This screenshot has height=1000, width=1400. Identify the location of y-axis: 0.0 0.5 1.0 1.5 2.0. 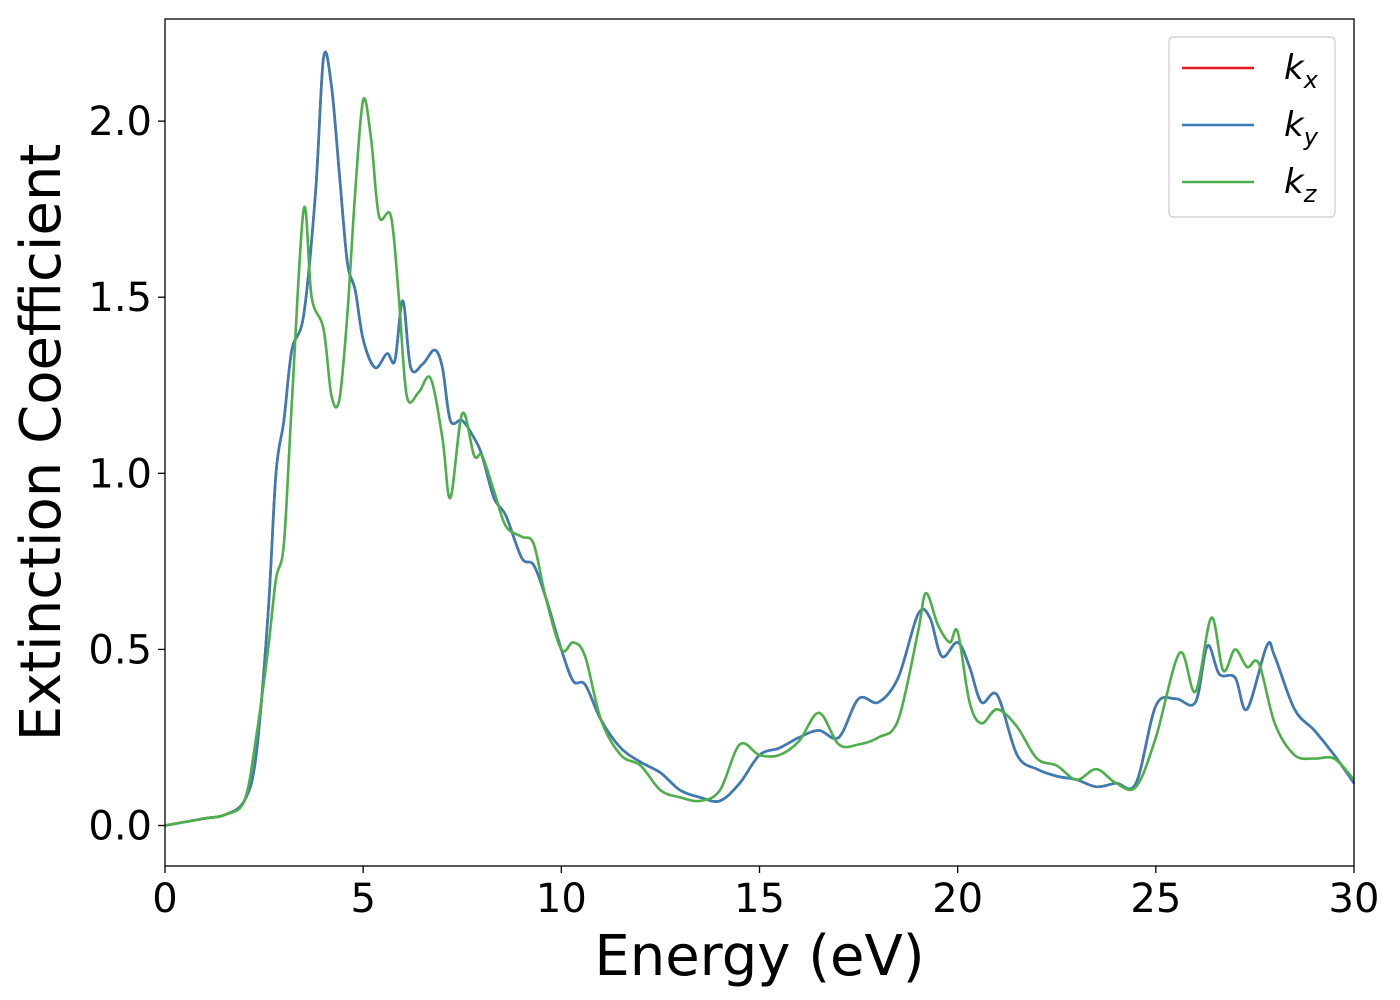
(126, 474).